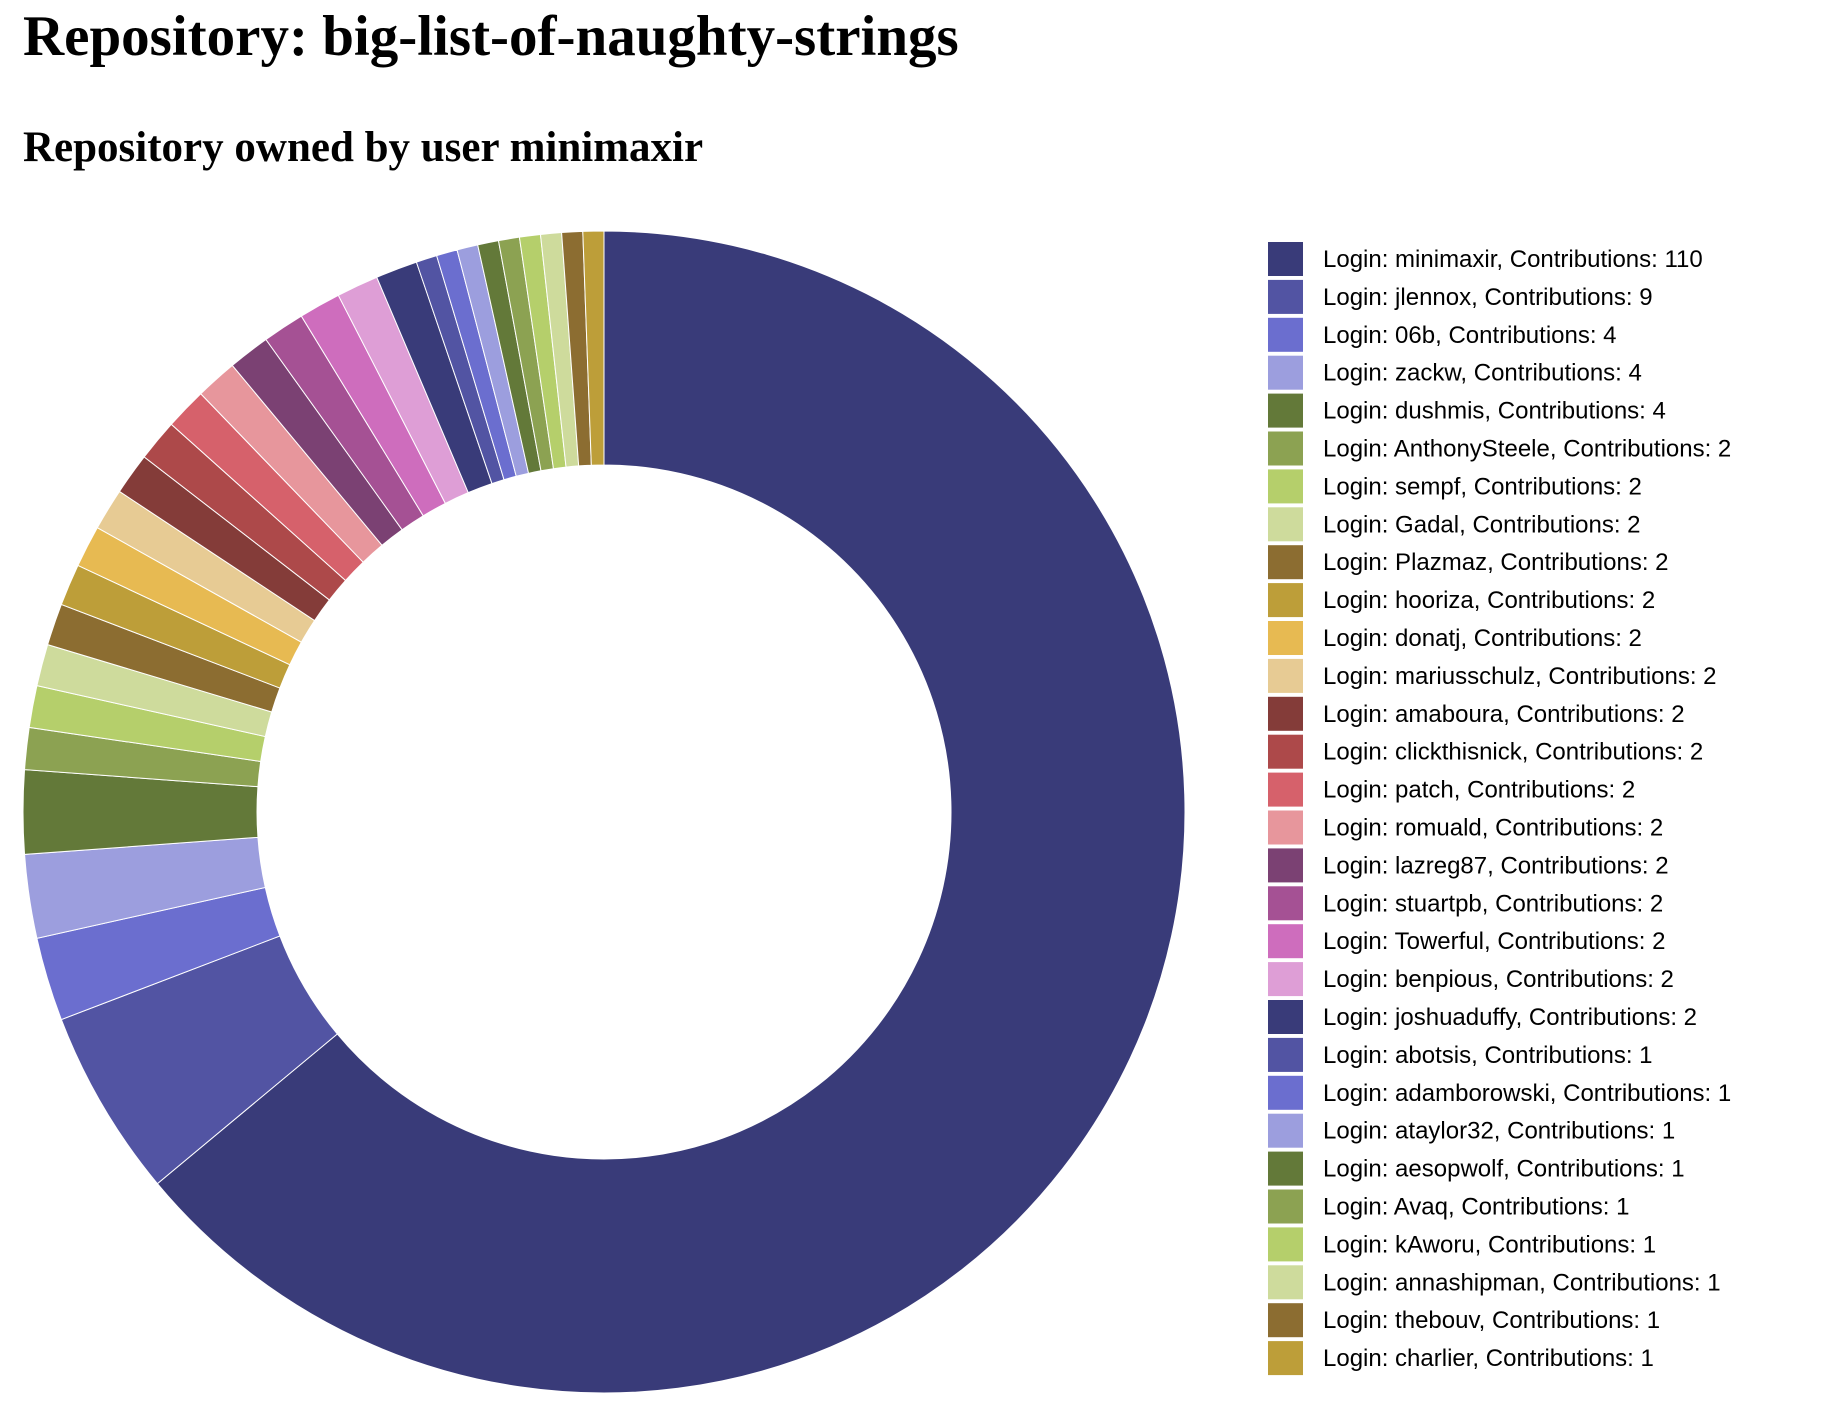 The image size is (1827, 1412). I want to click on legend-label: Login: clickthisnick, Contributions: 2, so click(1513, 752).